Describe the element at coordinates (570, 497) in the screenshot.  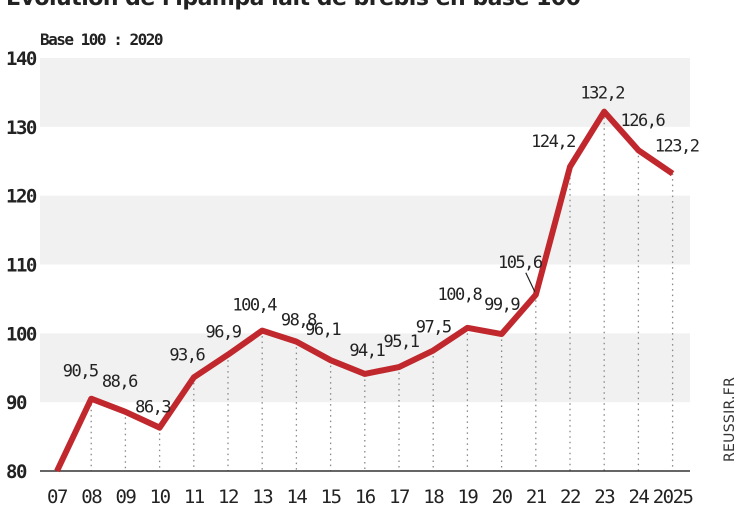
I see `x-tick-label: 22` at that location.